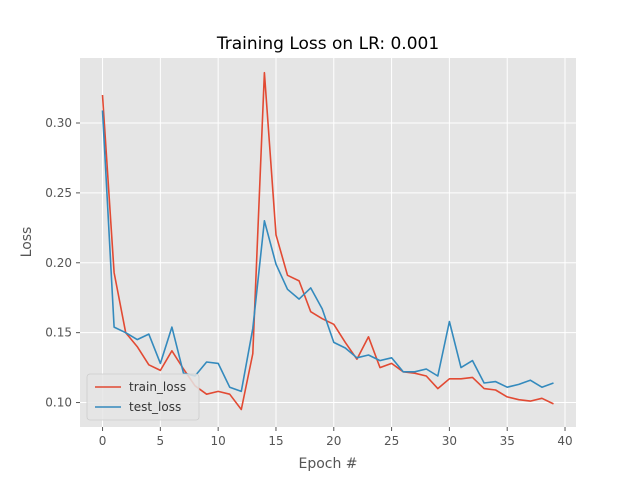 This screenshot has height=480, width=640. What do you see at coordinates (103, 441) in the screenshot?
I see `x-tick-label: 0` at bounding box center [103, 441].